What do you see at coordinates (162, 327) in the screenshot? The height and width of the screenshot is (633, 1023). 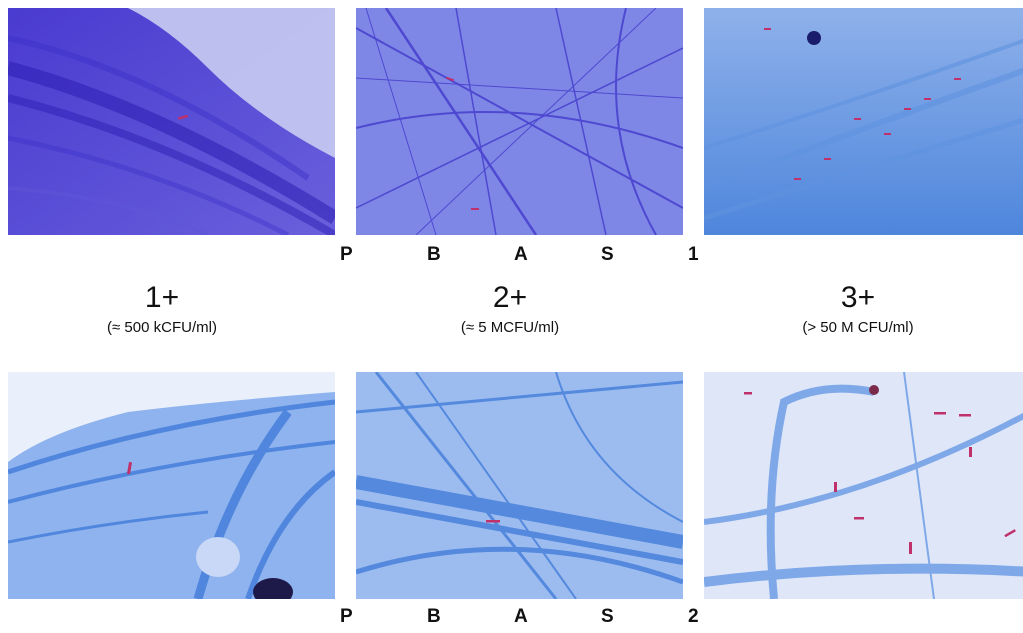 I see `grade-concentration: (≈ 500 kCFU/ml)` at bounding box center [162, 327].